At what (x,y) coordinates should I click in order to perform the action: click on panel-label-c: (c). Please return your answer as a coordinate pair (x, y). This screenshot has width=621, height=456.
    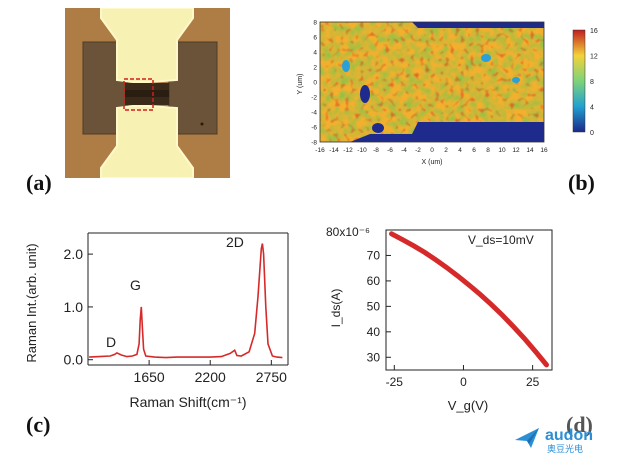
    Looking at the image, I should click on (38, 424).